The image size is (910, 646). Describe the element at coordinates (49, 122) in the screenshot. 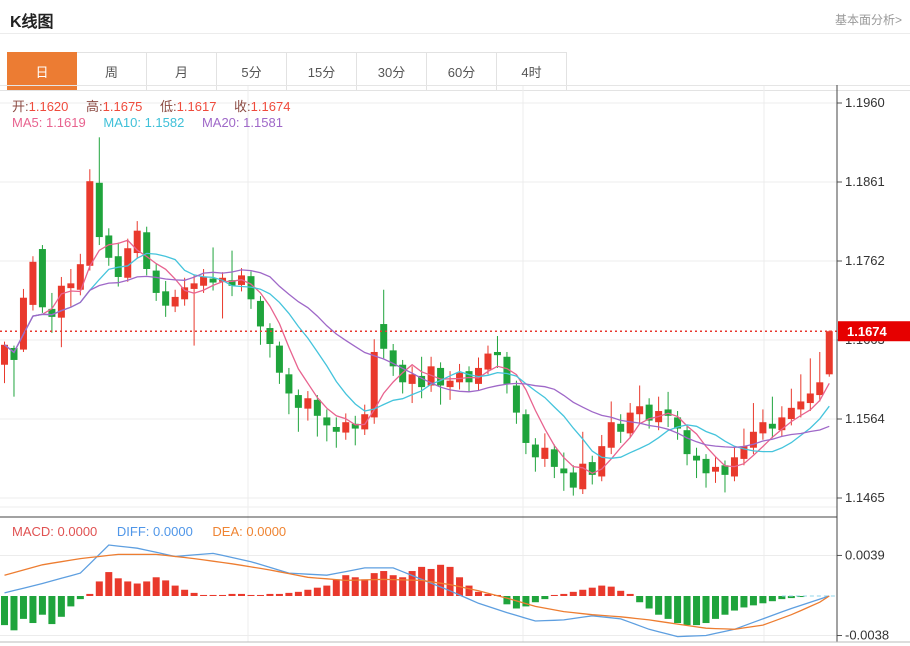

I see `ma5-readout: MA5: 1.1619` at that location.